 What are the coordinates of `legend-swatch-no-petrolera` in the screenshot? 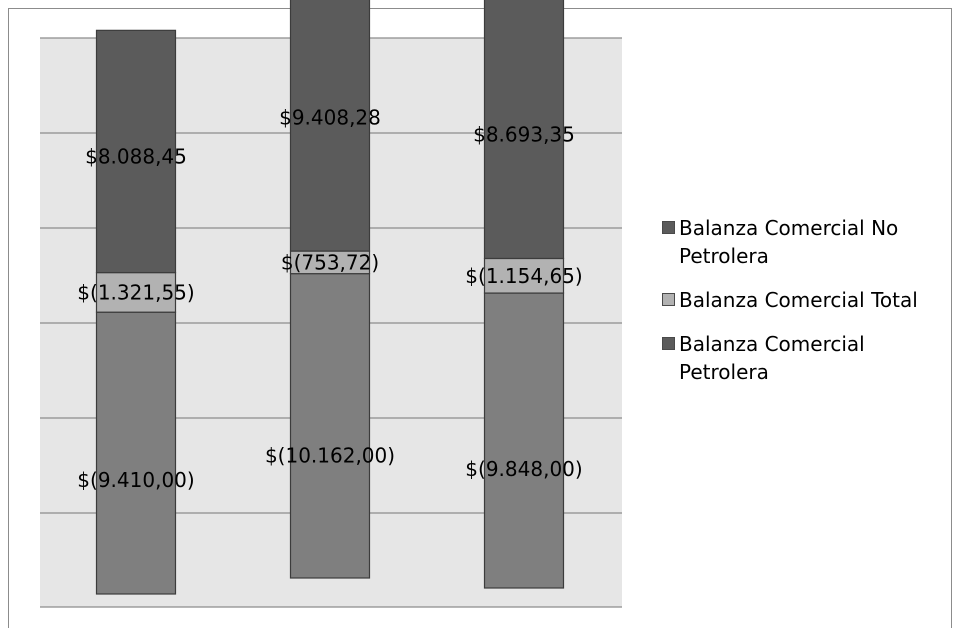 It's located at (668, 227).